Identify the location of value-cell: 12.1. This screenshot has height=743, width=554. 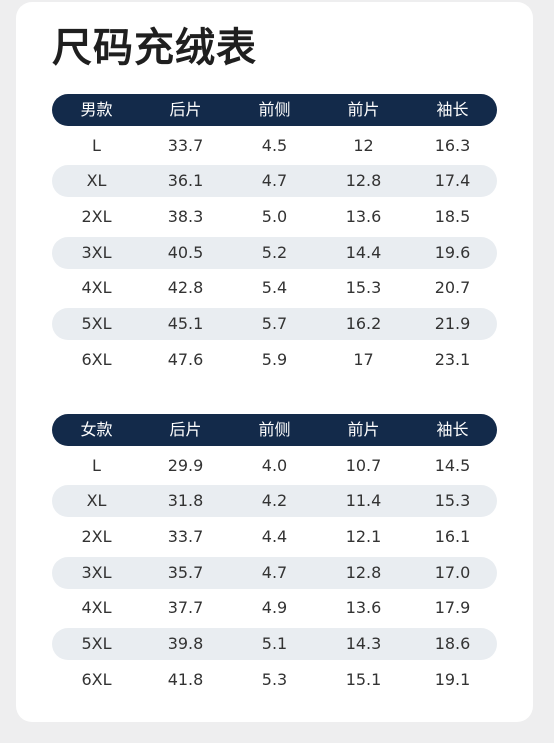
(363, 537).